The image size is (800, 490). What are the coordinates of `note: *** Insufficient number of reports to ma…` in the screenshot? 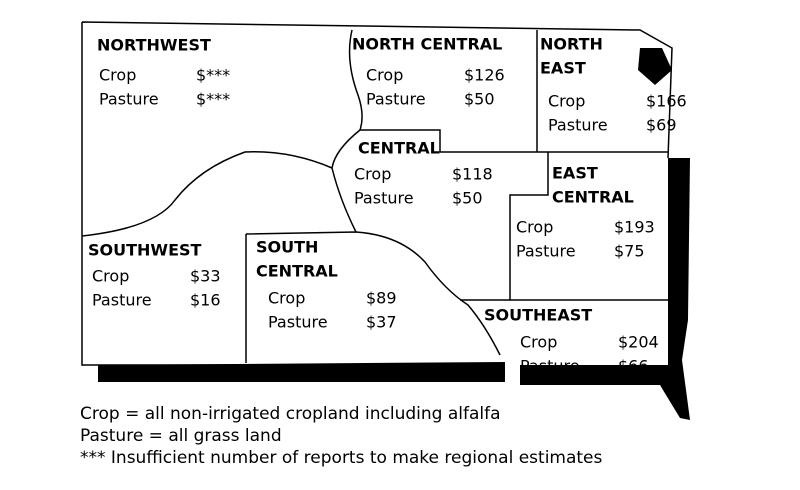 It's located at (341, 458).